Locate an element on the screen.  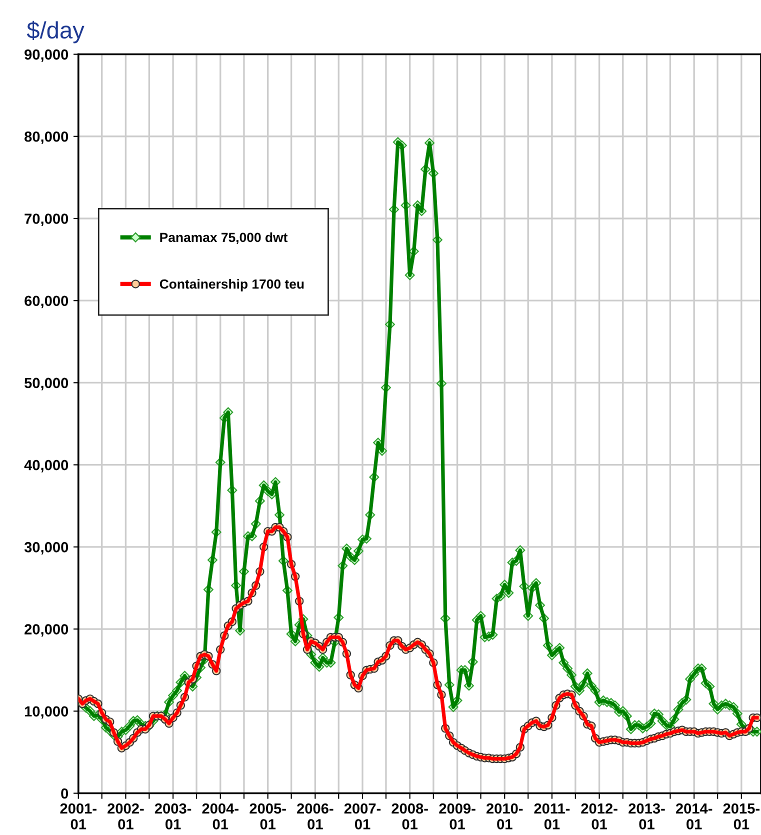
x-tick-label: 2011- 01 is located at coordinates (552, 816).